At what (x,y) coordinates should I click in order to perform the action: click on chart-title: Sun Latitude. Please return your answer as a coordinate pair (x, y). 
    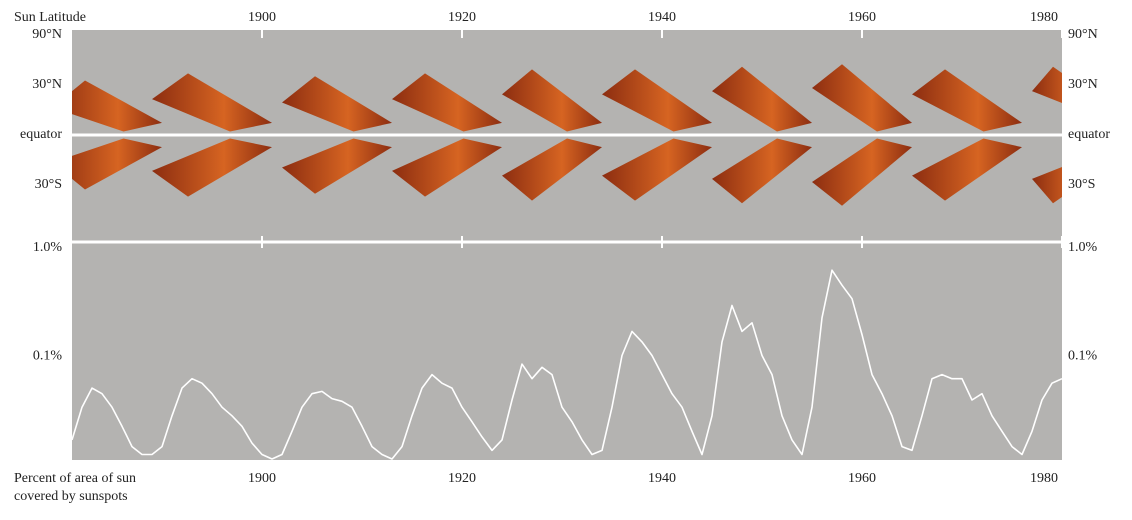
    Looking at the image, I should click on (50, 17).